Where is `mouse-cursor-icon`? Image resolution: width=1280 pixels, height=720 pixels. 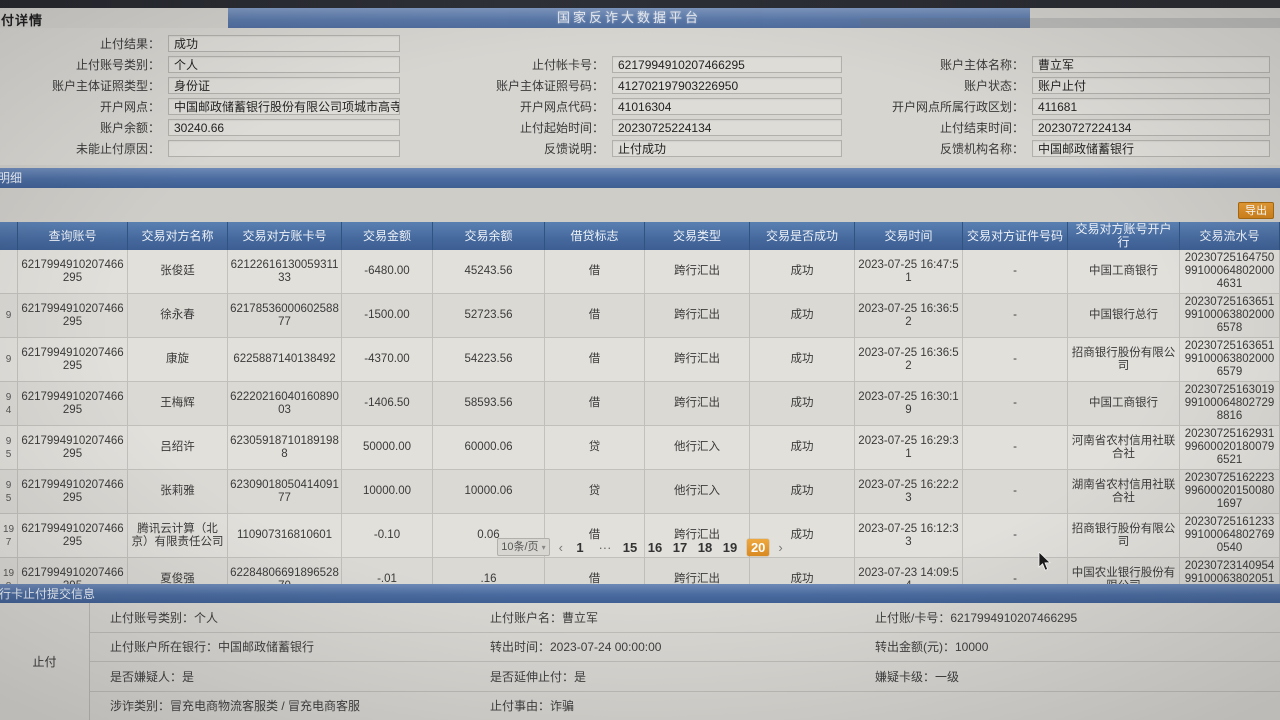 mouse-cursor-icon is located at coordinates (1044, 561).